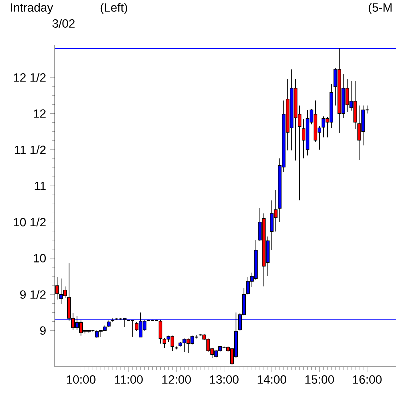 Image resolution: width=396 pixels, height=404 pixels. I want to click on text: (Left), so click(114, 8).